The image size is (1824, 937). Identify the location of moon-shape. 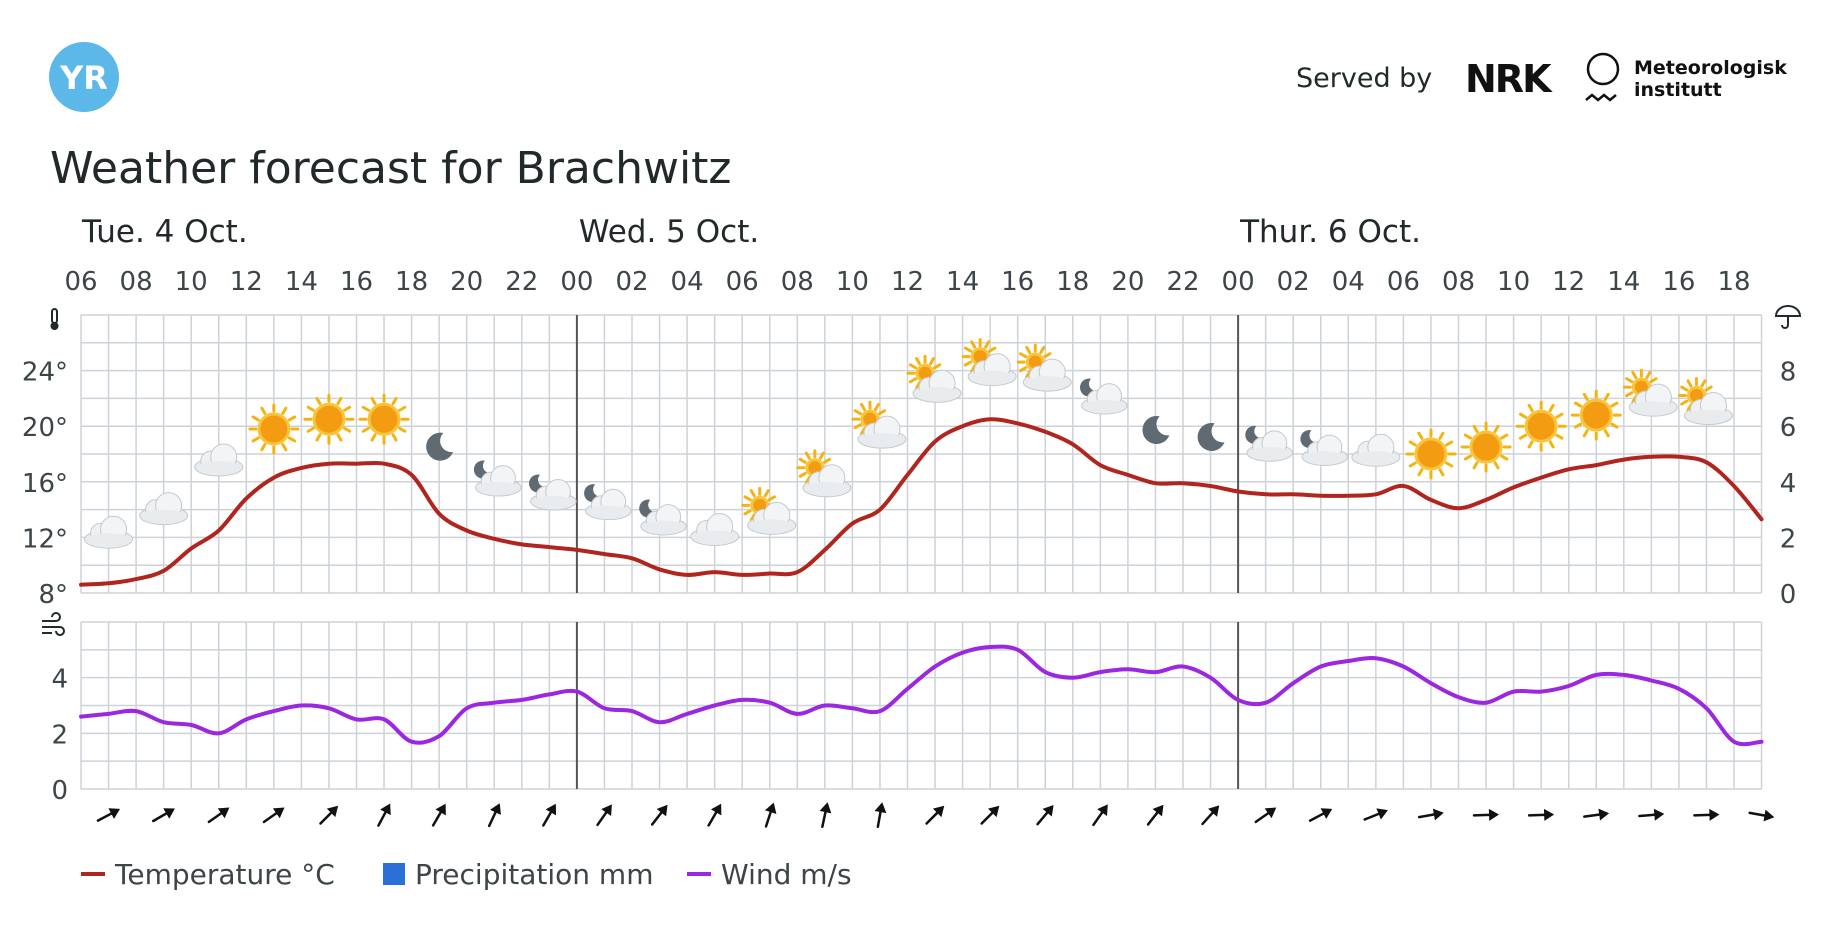
(440, 446).